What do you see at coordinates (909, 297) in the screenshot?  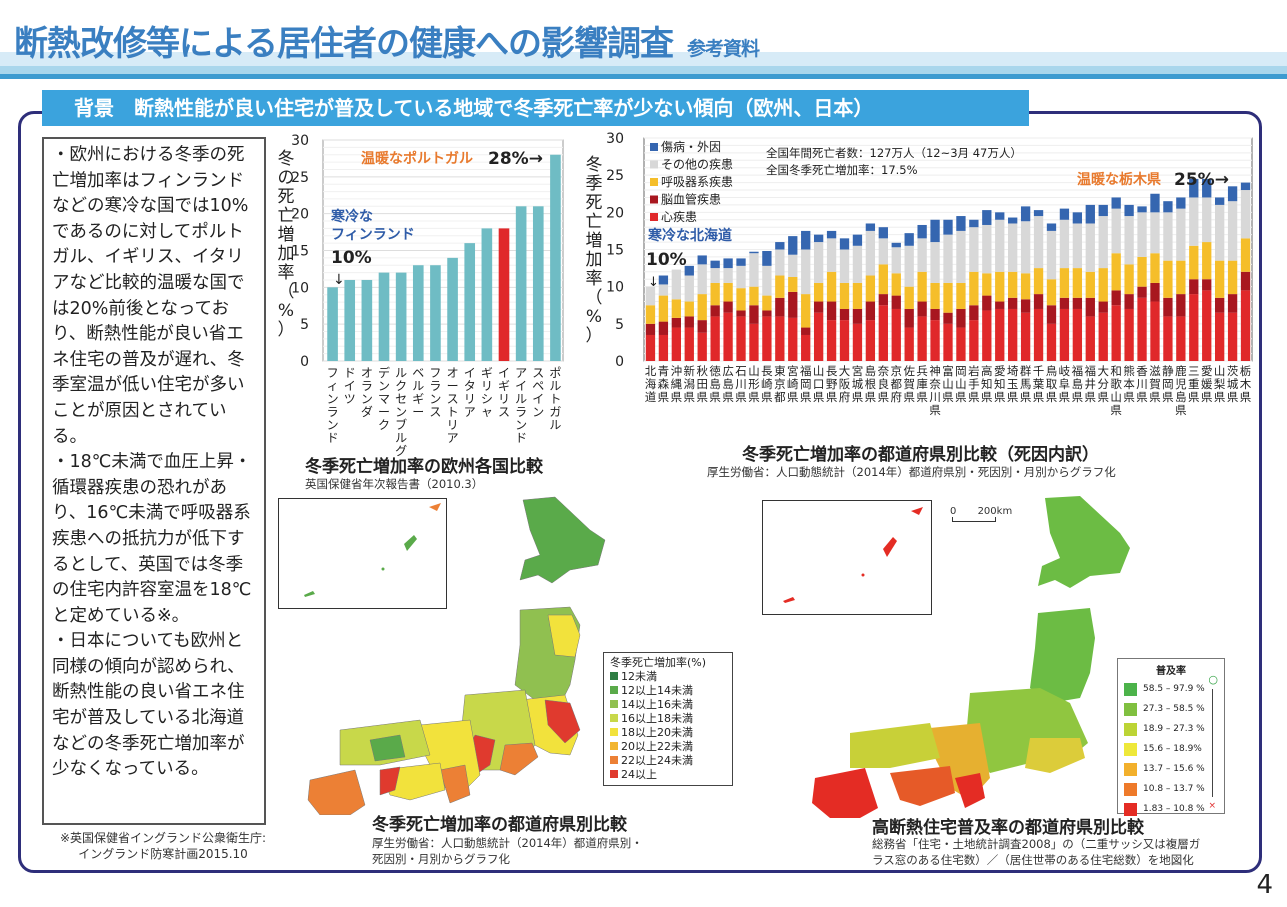 I see `bar-segment-呼吸器系疾患-佐賀県` at bounding box center [909, 297].